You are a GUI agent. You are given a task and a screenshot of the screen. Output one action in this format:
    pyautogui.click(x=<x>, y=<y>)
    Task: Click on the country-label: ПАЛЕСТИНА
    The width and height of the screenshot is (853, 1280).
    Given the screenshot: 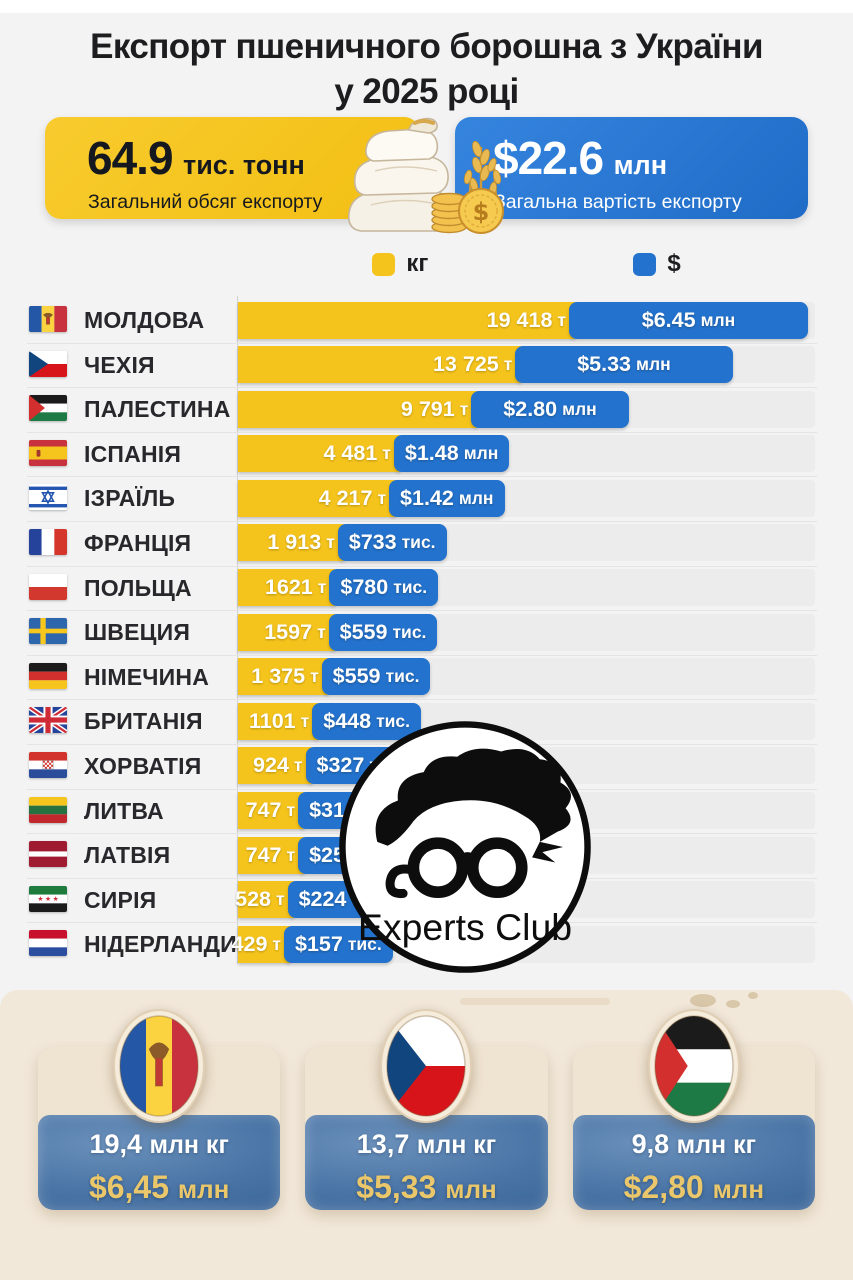 What is the action you would take?
    pyautogui.click(x=157, y=409)
    